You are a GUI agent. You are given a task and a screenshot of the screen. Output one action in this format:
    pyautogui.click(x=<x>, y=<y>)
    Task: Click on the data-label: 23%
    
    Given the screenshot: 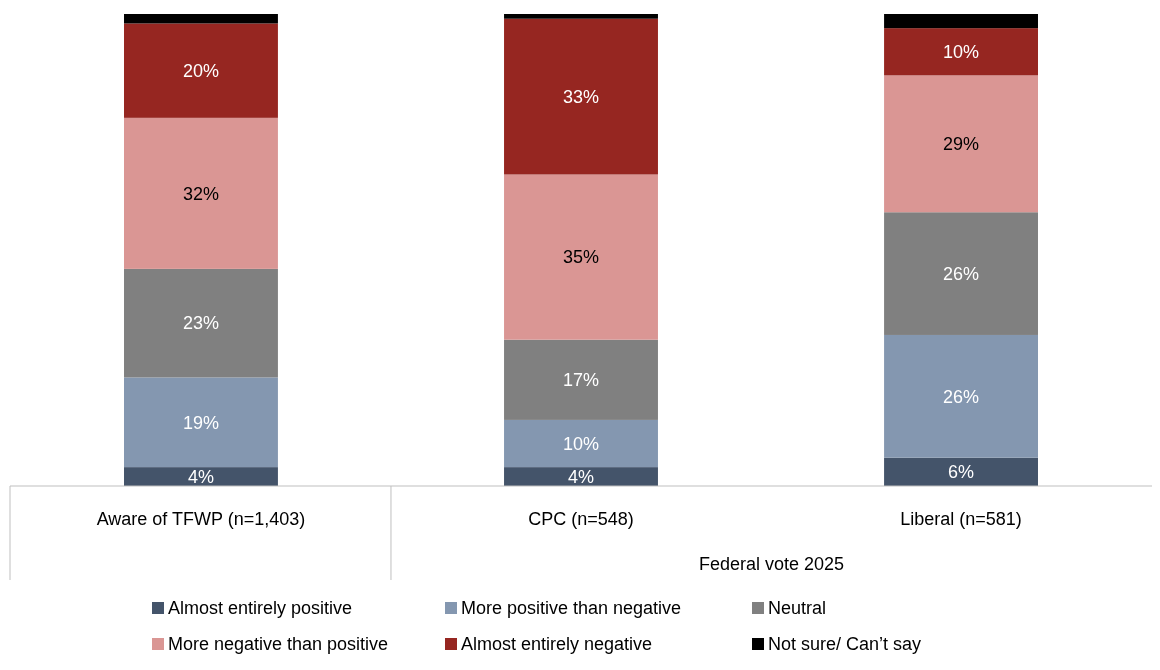 What is the action you would take?
    pyautogui.click(x=200, y=323)
    